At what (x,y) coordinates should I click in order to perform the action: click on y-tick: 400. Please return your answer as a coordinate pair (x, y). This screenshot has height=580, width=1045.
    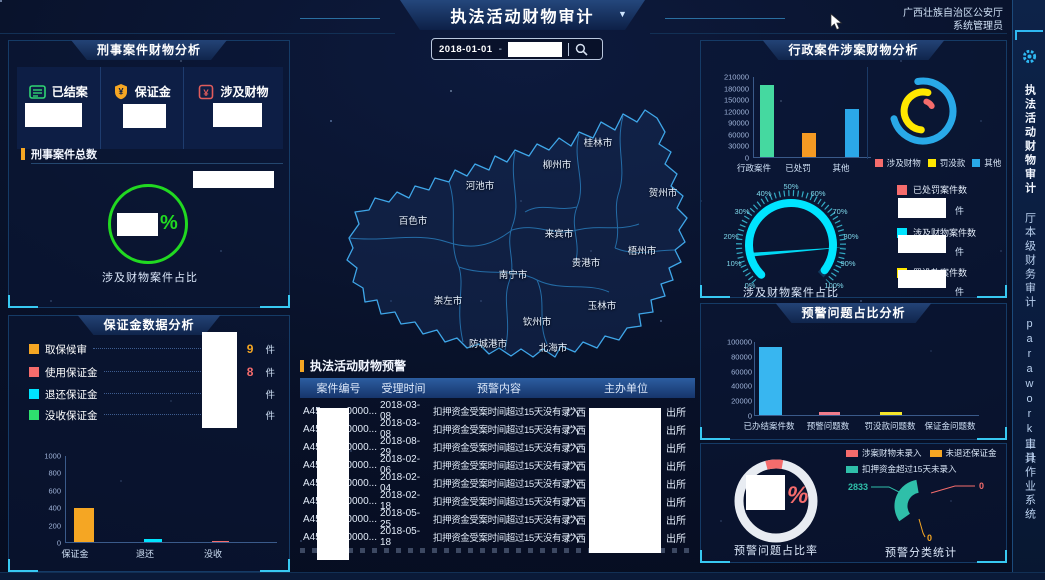
    Looking at the image, I should click on (54, 508).